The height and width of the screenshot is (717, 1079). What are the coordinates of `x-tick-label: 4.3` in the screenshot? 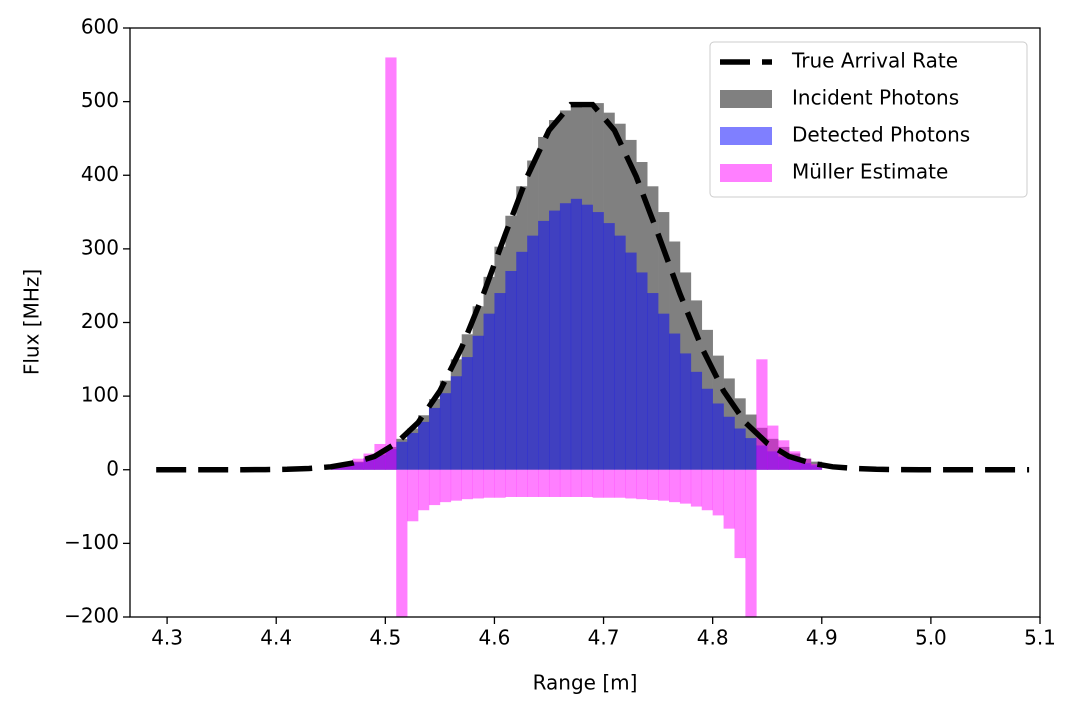 It's located at (167, 638).